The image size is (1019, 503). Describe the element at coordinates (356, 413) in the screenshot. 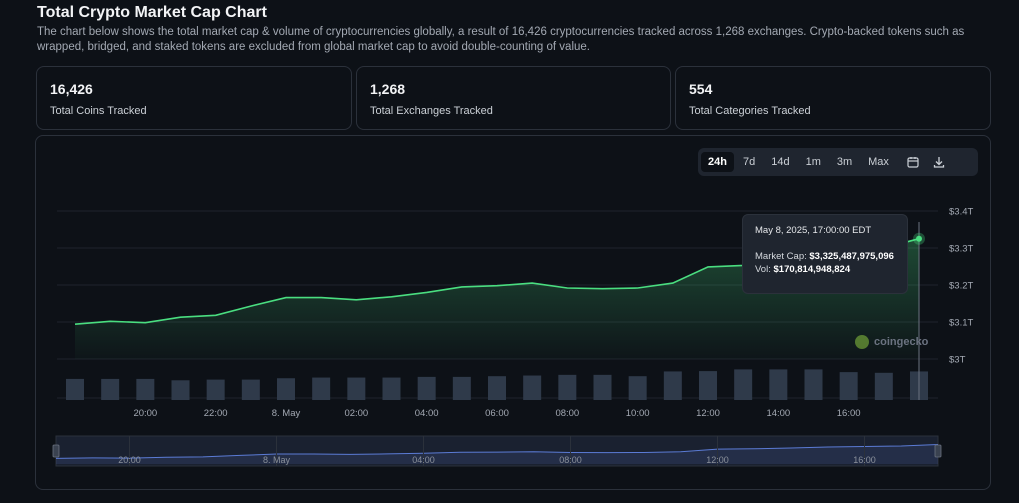

I see `x-tick-label: 02:00` at that location.